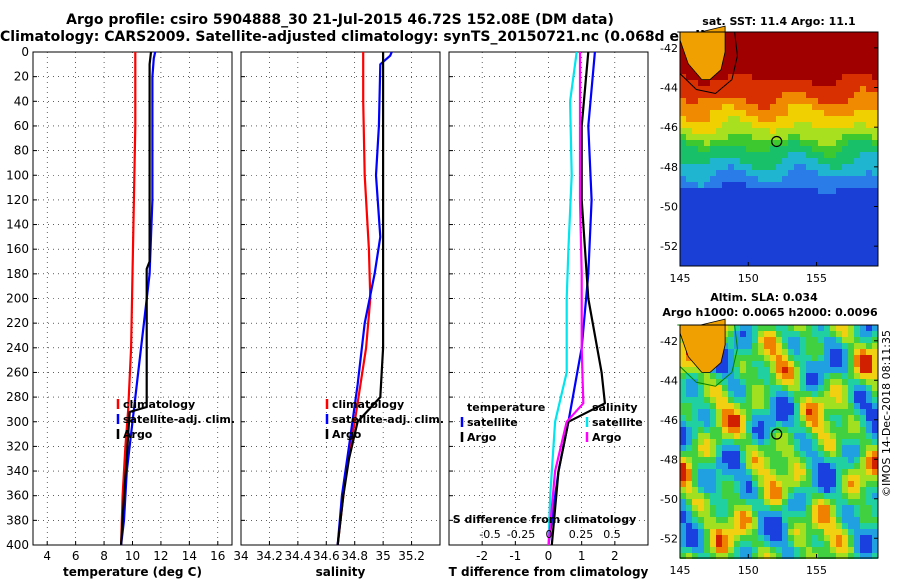 This screenshot has height=580, width=900. I want to click on x-tick-label: 16, so click(217, 556).